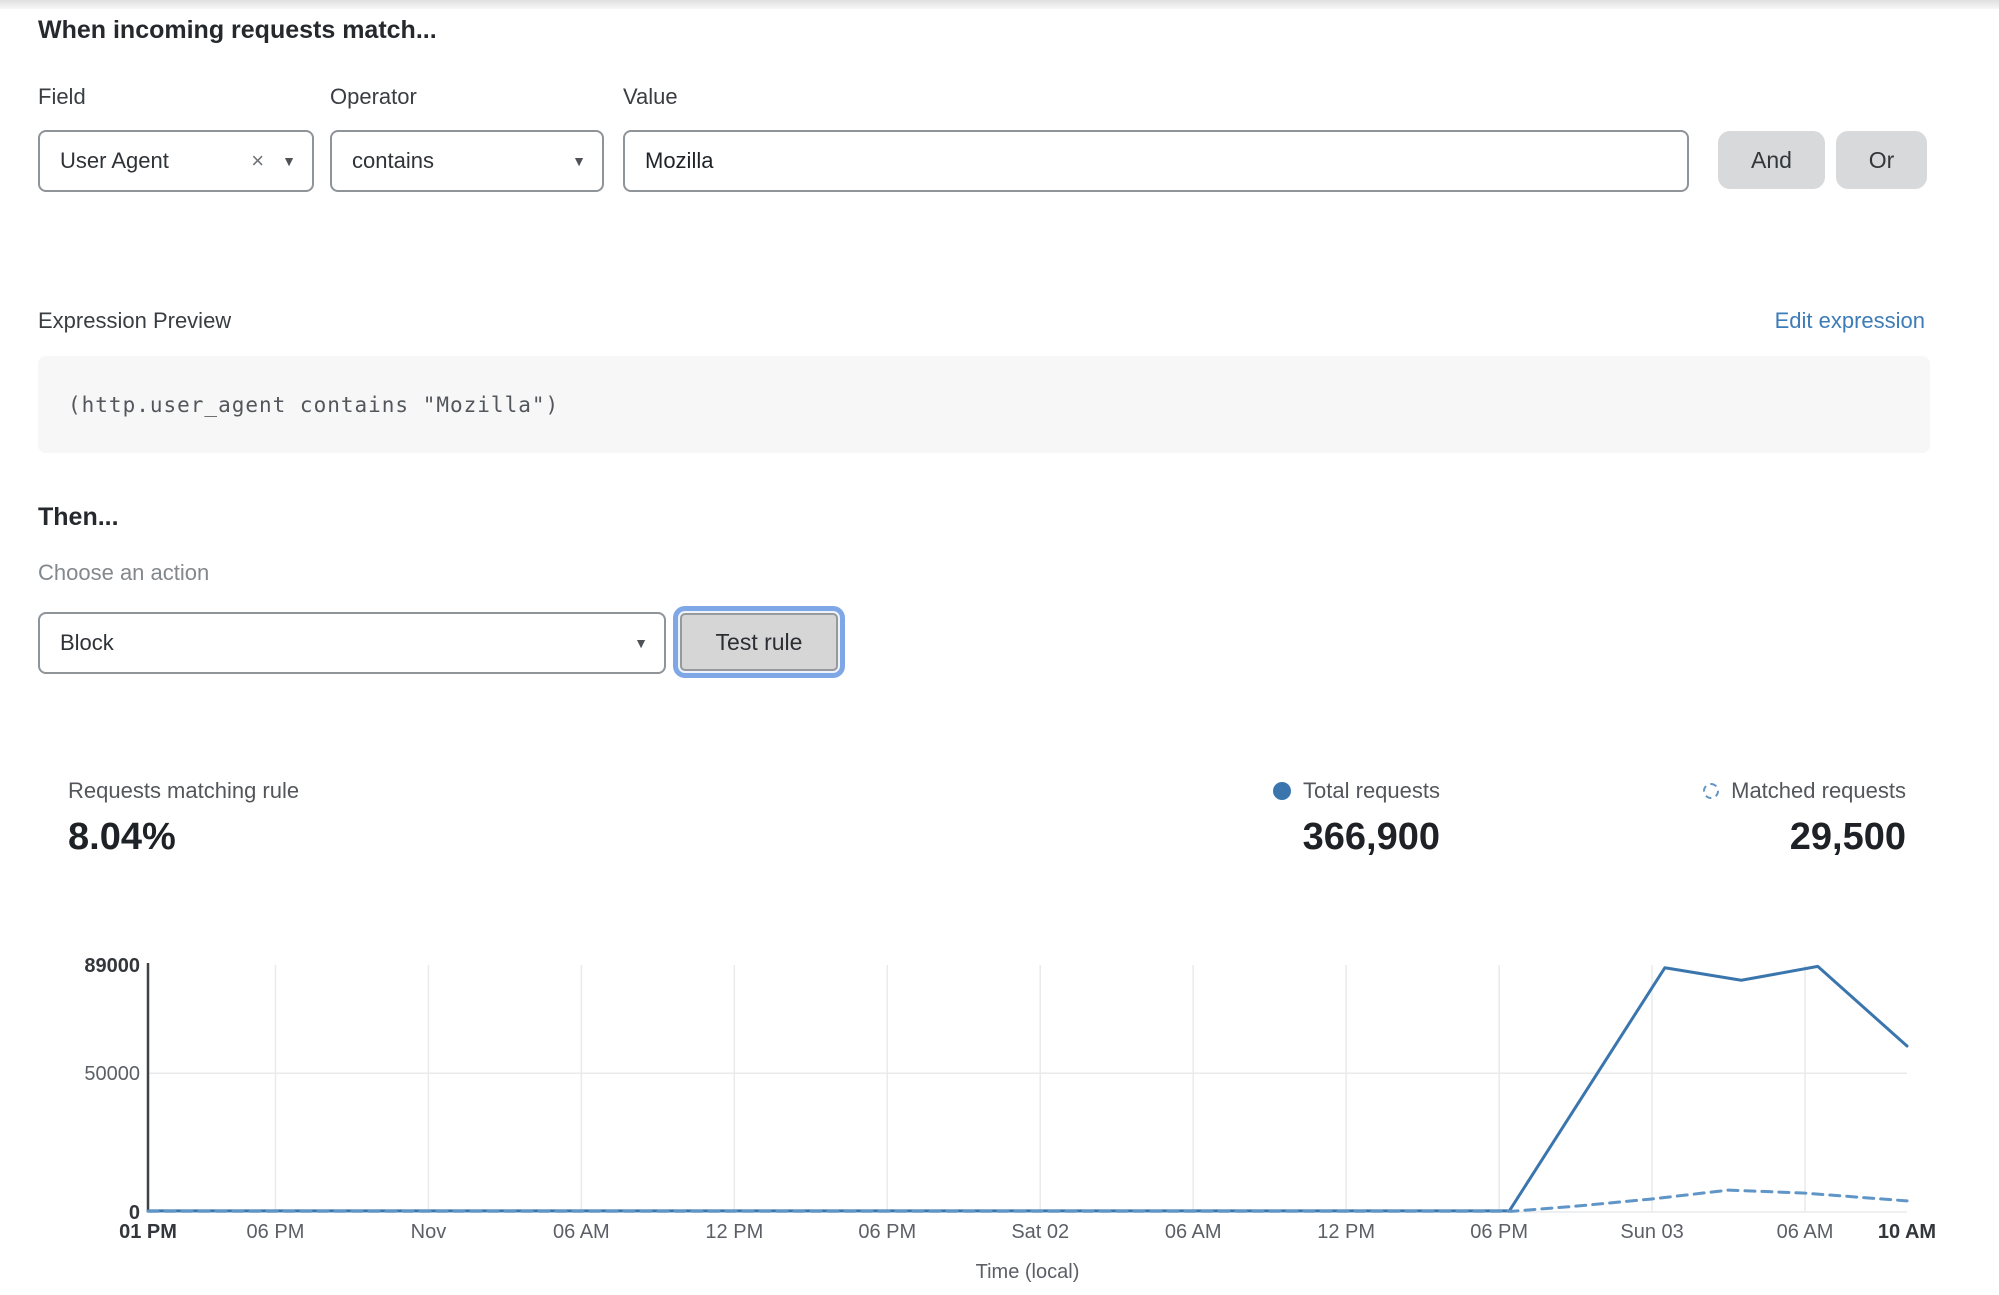 The height and width of the screenshot is (1295, 1999). Describe the element at coordinates (650, 96) in the screenshot. I see `value-label: Value` at that location.